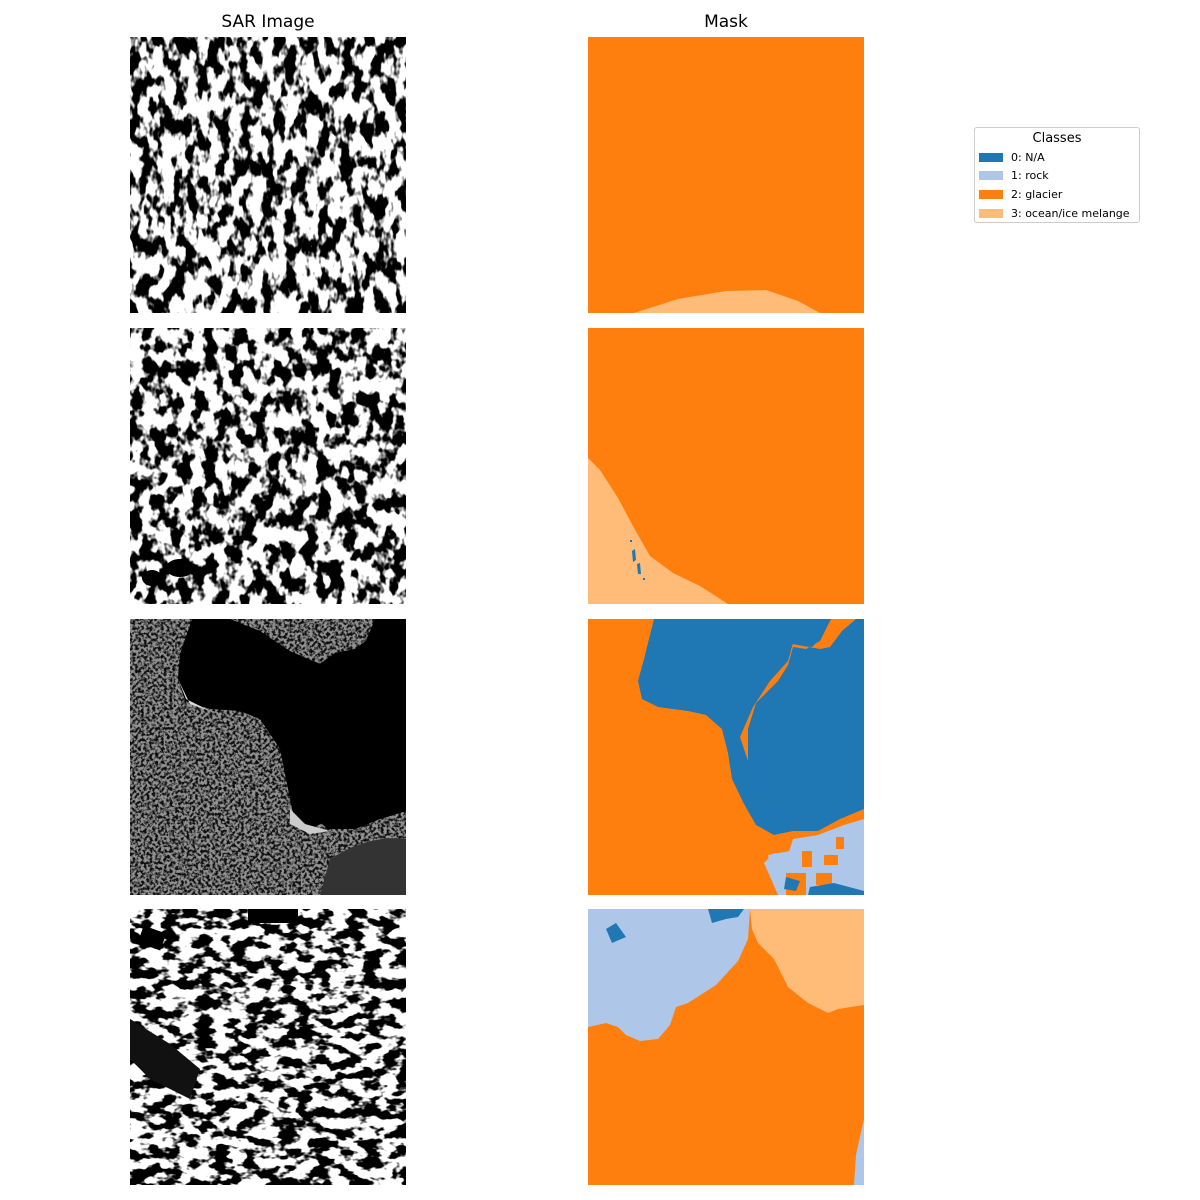 This screenshot has height=1200, width=1200. Describe the element at coordinates (1070, 213) in the screenshot. I see `legend-label-ocean: 3: ocean/ice melange` at that location.